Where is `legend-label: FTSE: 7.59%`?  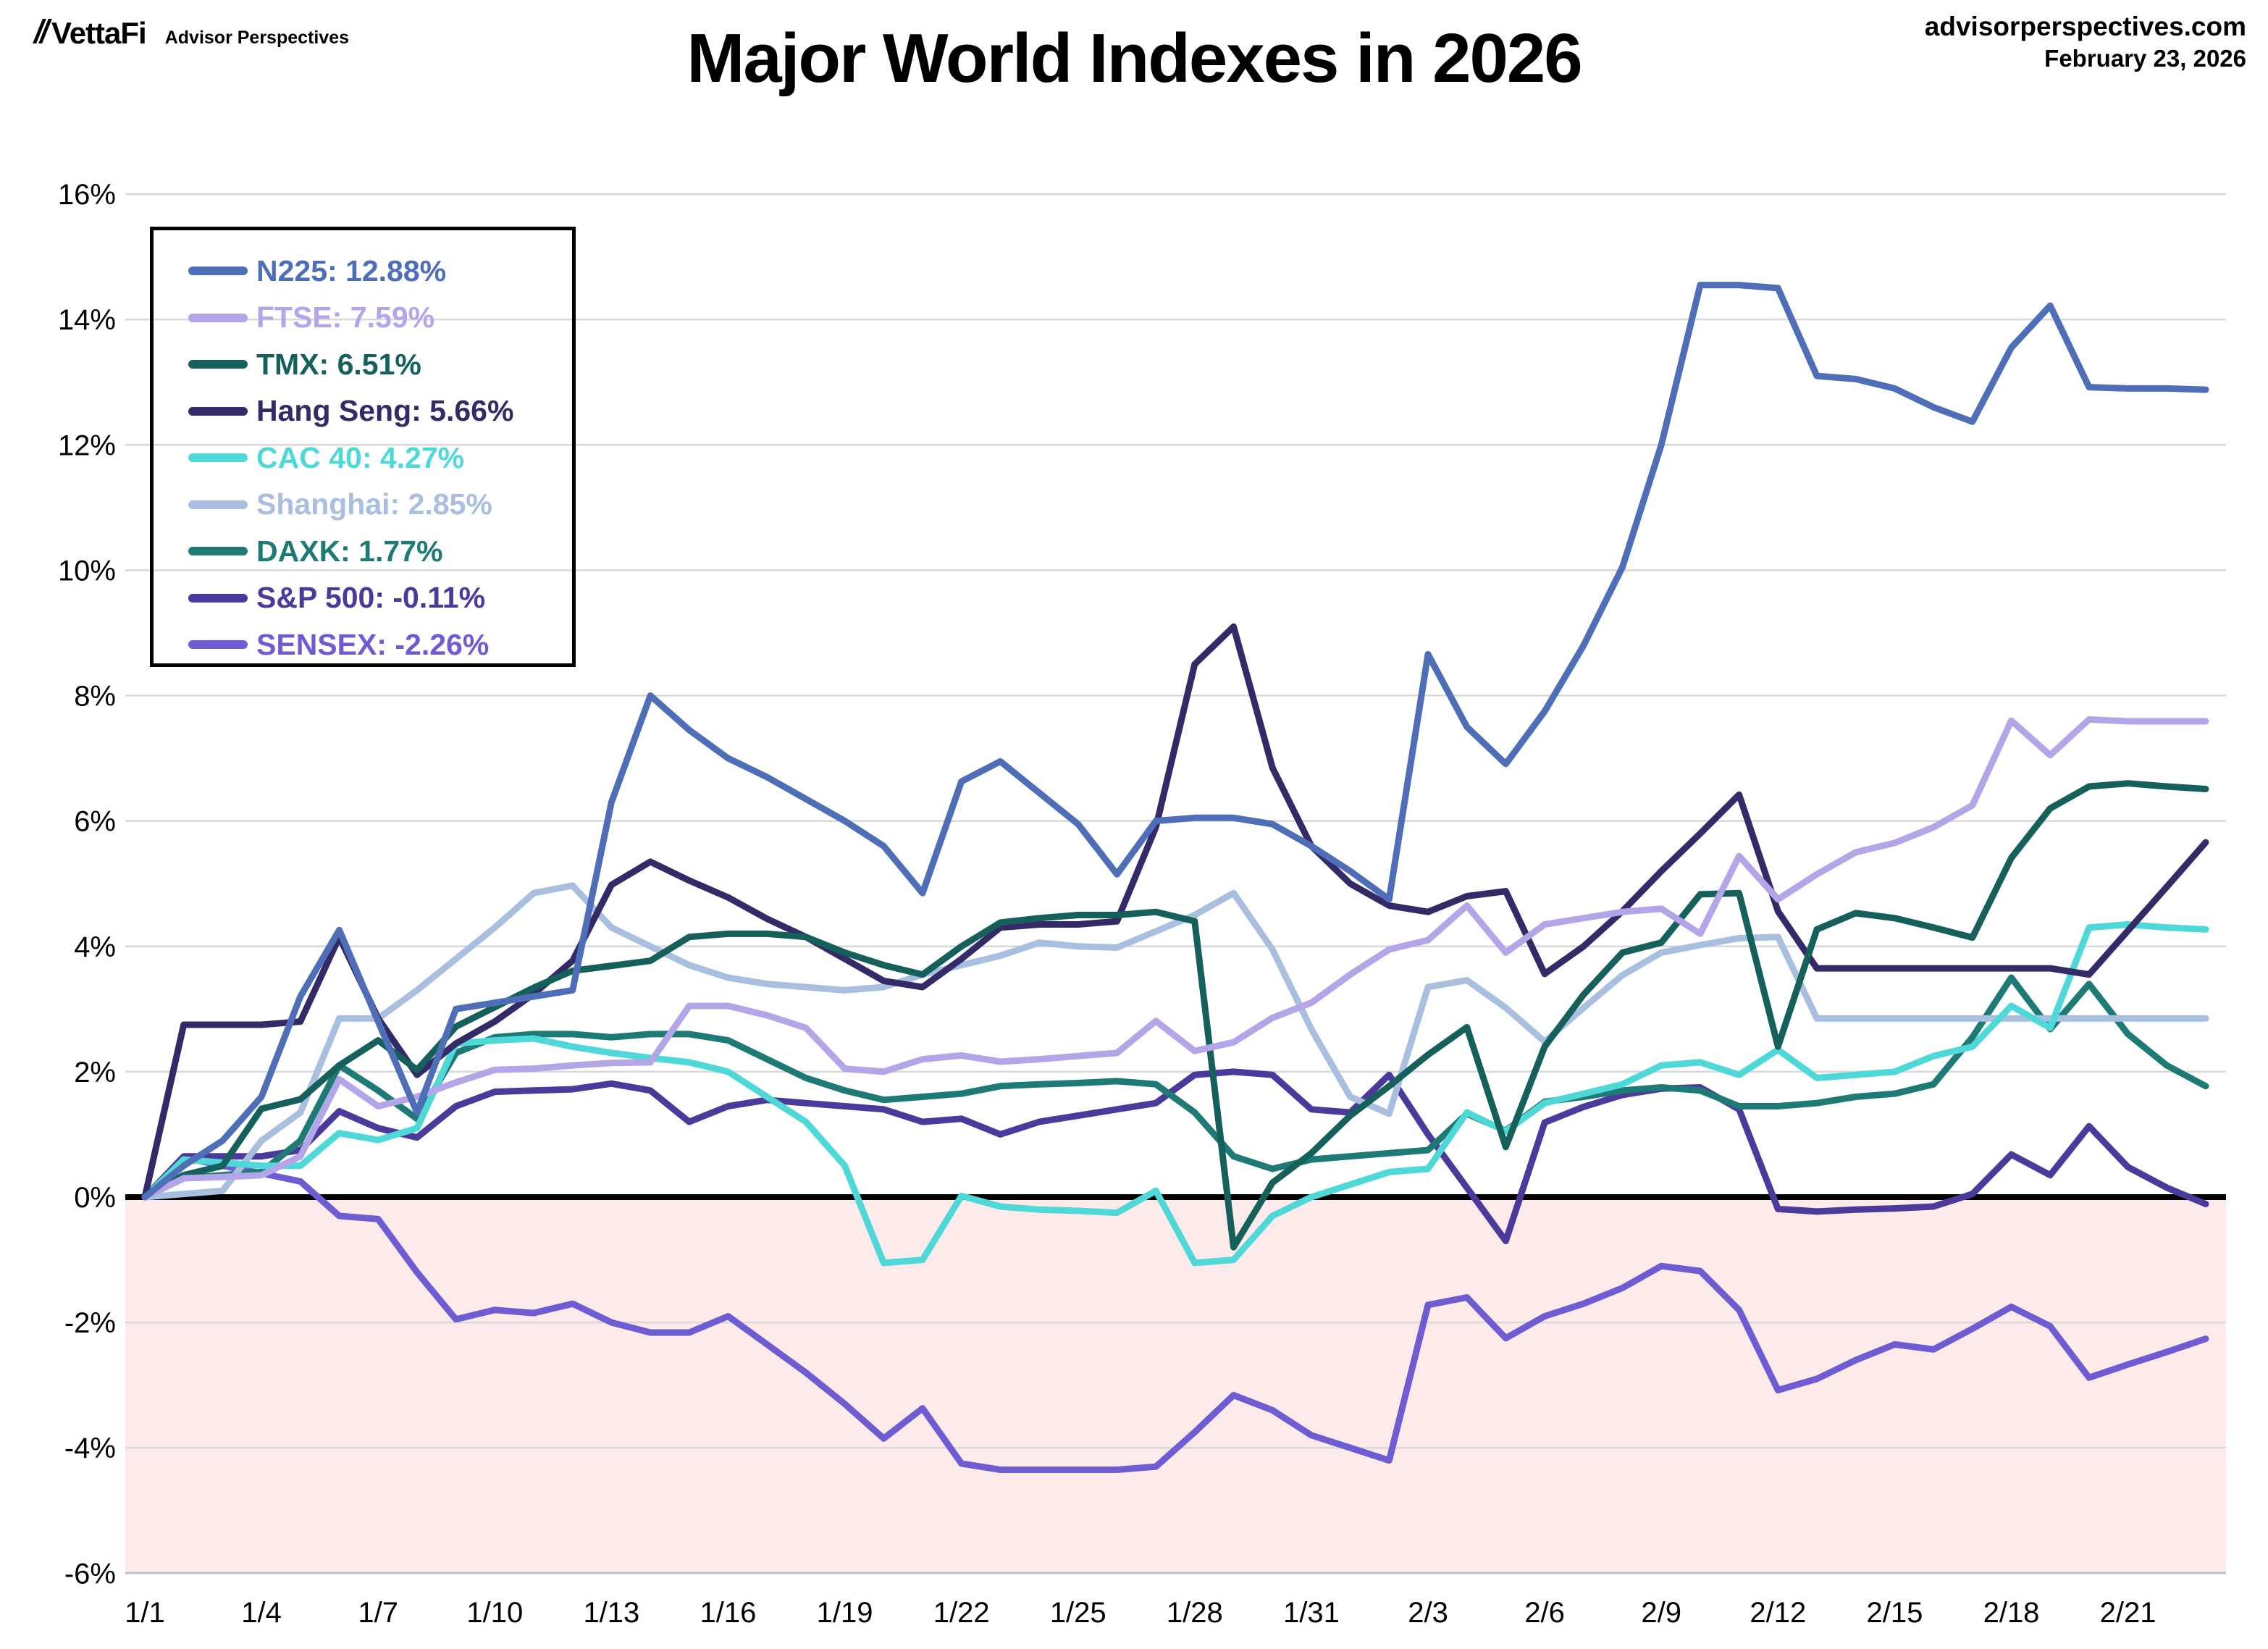 legend-label: FTSE: 7.59% is located at coordinates (345, 318).